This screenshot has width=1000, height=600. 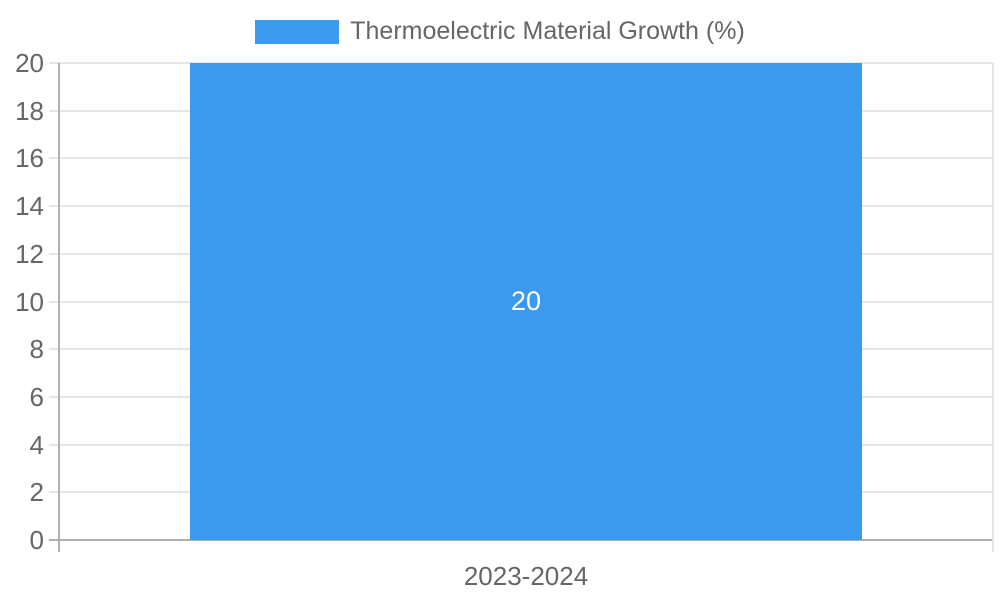 I want to click on y-tick-label: 2, so click(x=36, y=492).